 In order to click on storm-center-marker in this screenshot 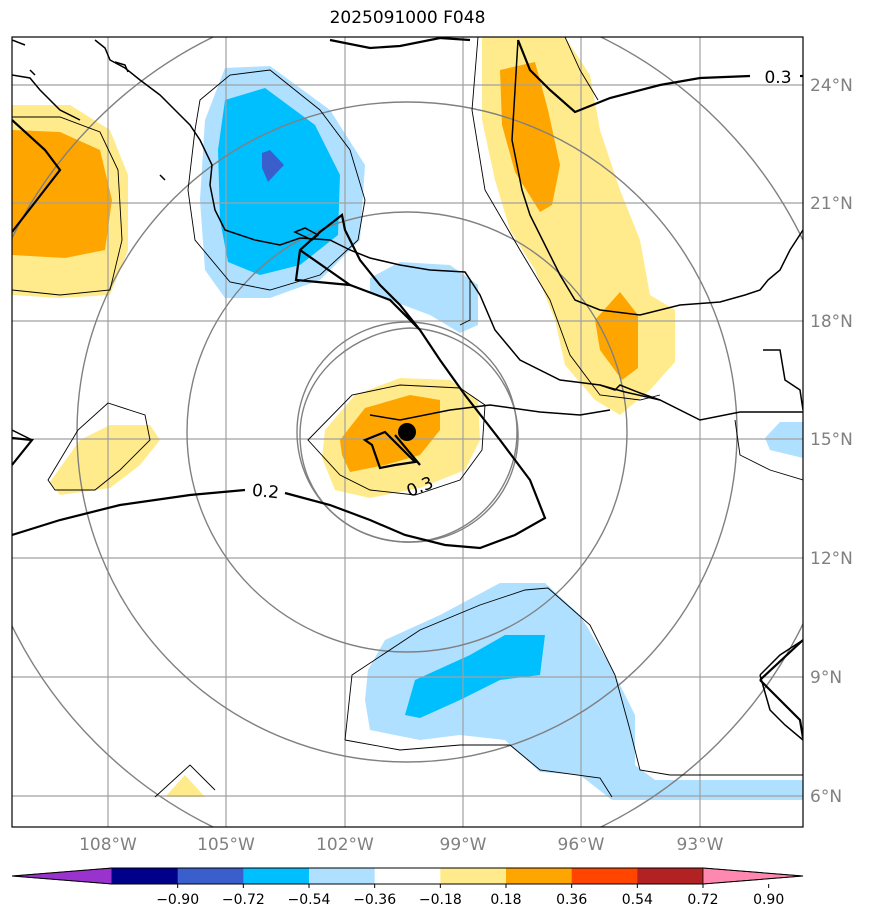, I will do `click(407, 432)`.